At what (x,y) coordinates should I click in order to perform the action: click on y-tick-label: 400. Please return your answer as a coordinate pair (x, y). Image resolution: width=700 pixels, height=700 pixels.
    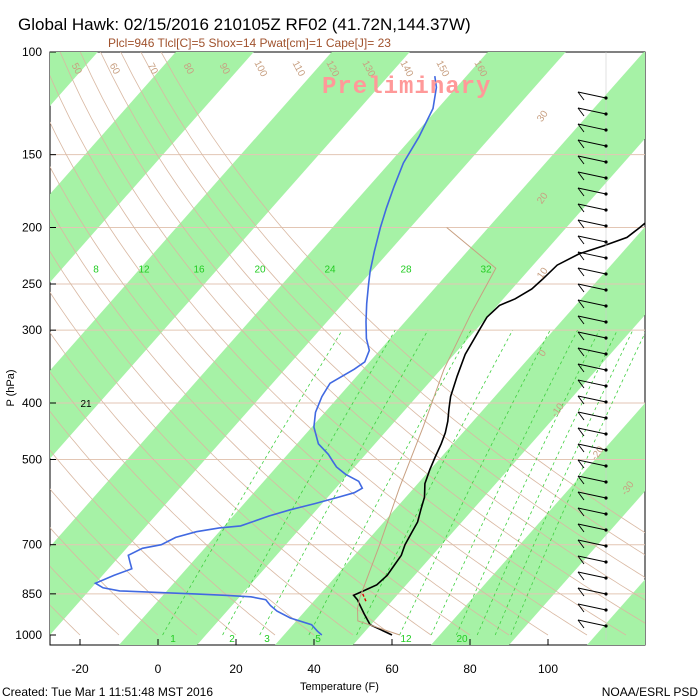
    Looking at the image, I should click on (32, 403).